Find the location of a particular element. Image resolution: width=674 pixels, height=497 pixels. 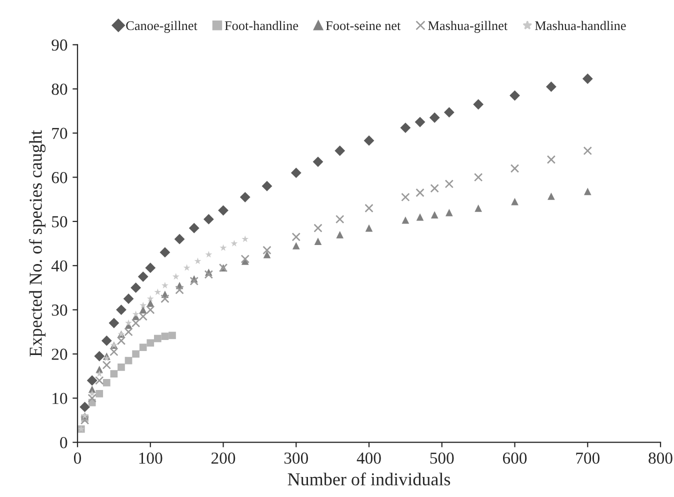

x-tick-label: 300 is located at coordinates (296, 458).